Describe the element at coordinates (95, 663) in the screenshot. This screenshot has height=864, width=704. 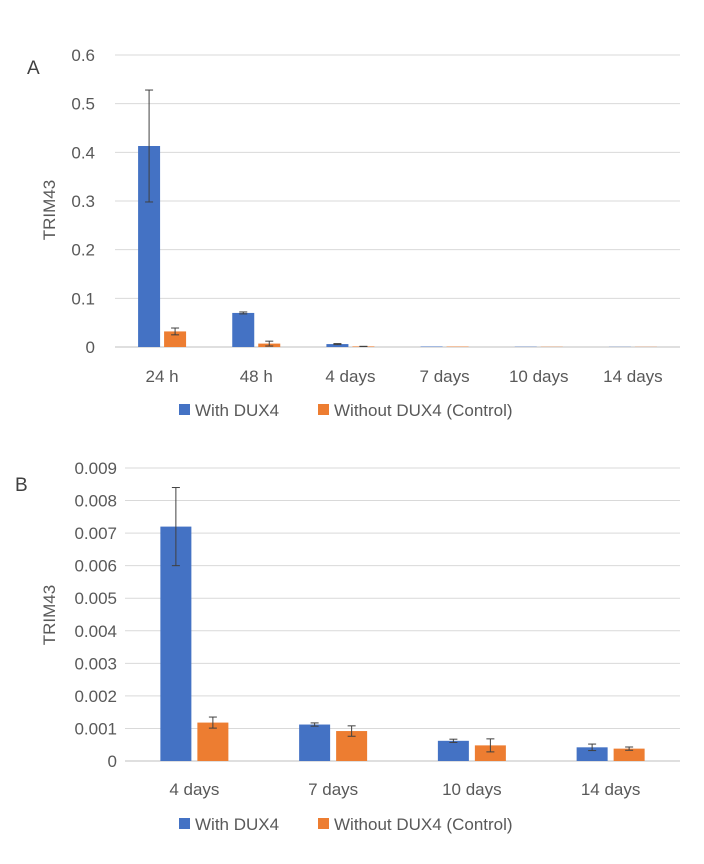
I see `y-tick-label: 0.003` at that location.